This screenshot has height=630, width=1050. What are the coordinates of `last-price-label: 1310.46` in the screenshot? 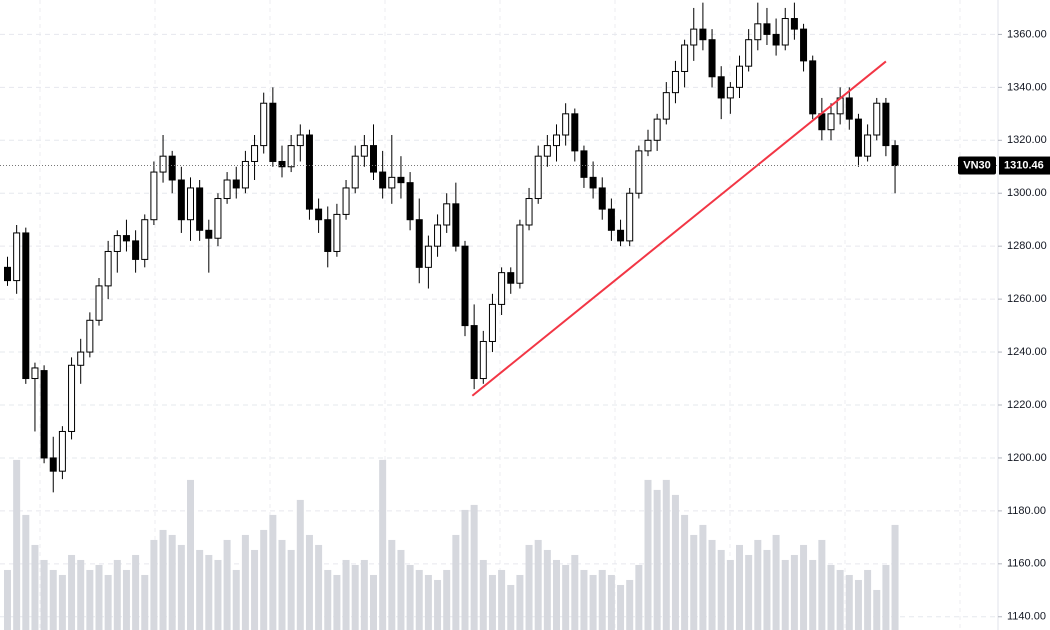 It's located at (1024, 165).